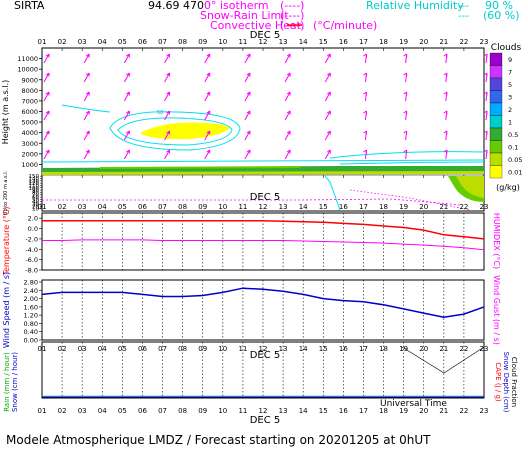 The height and width of the screenshot is (450, 528). Describe the element at coordinates (283, 411) in the screenshot. I see `hour-label-13: 13` at that location.